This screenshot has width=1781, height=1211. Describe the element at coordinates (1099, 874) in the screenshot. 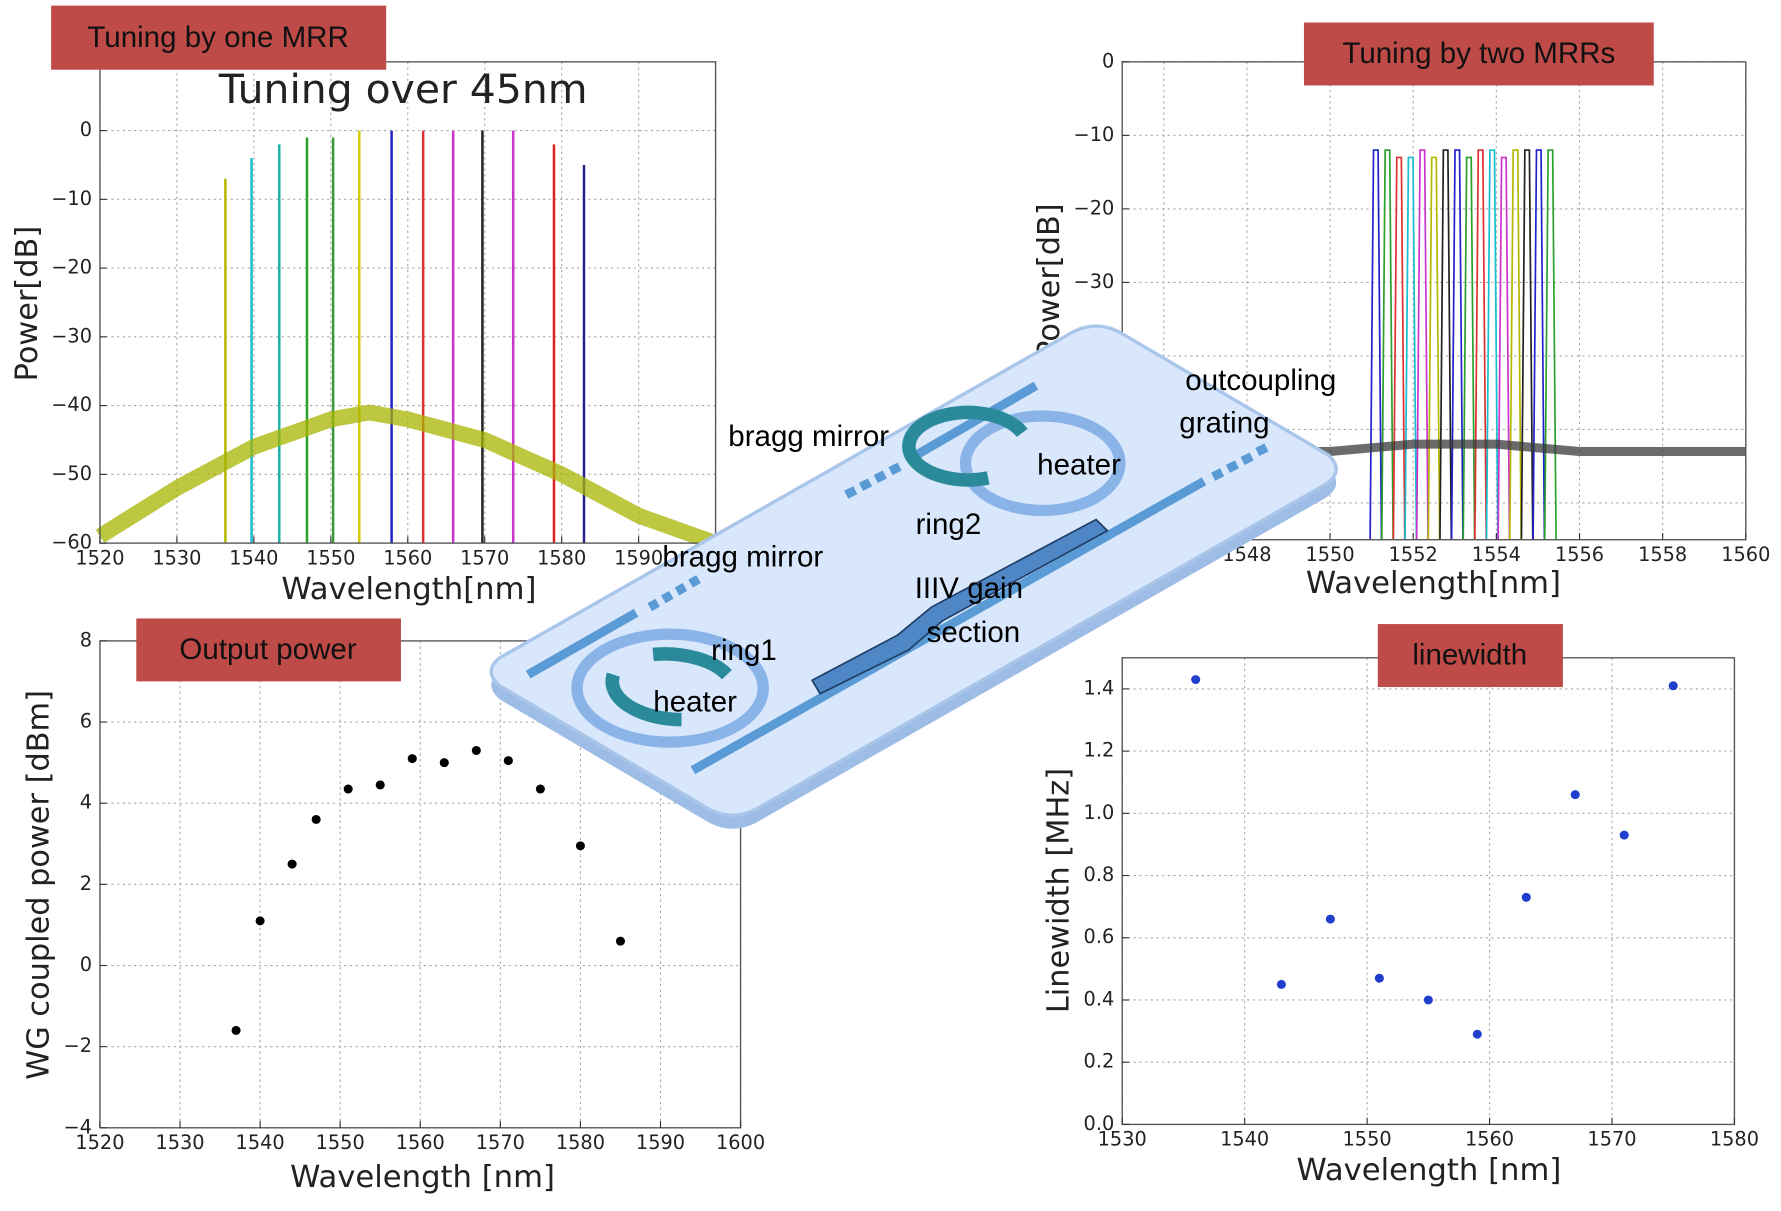

I see `y-tick-label: 0.8` at that location.